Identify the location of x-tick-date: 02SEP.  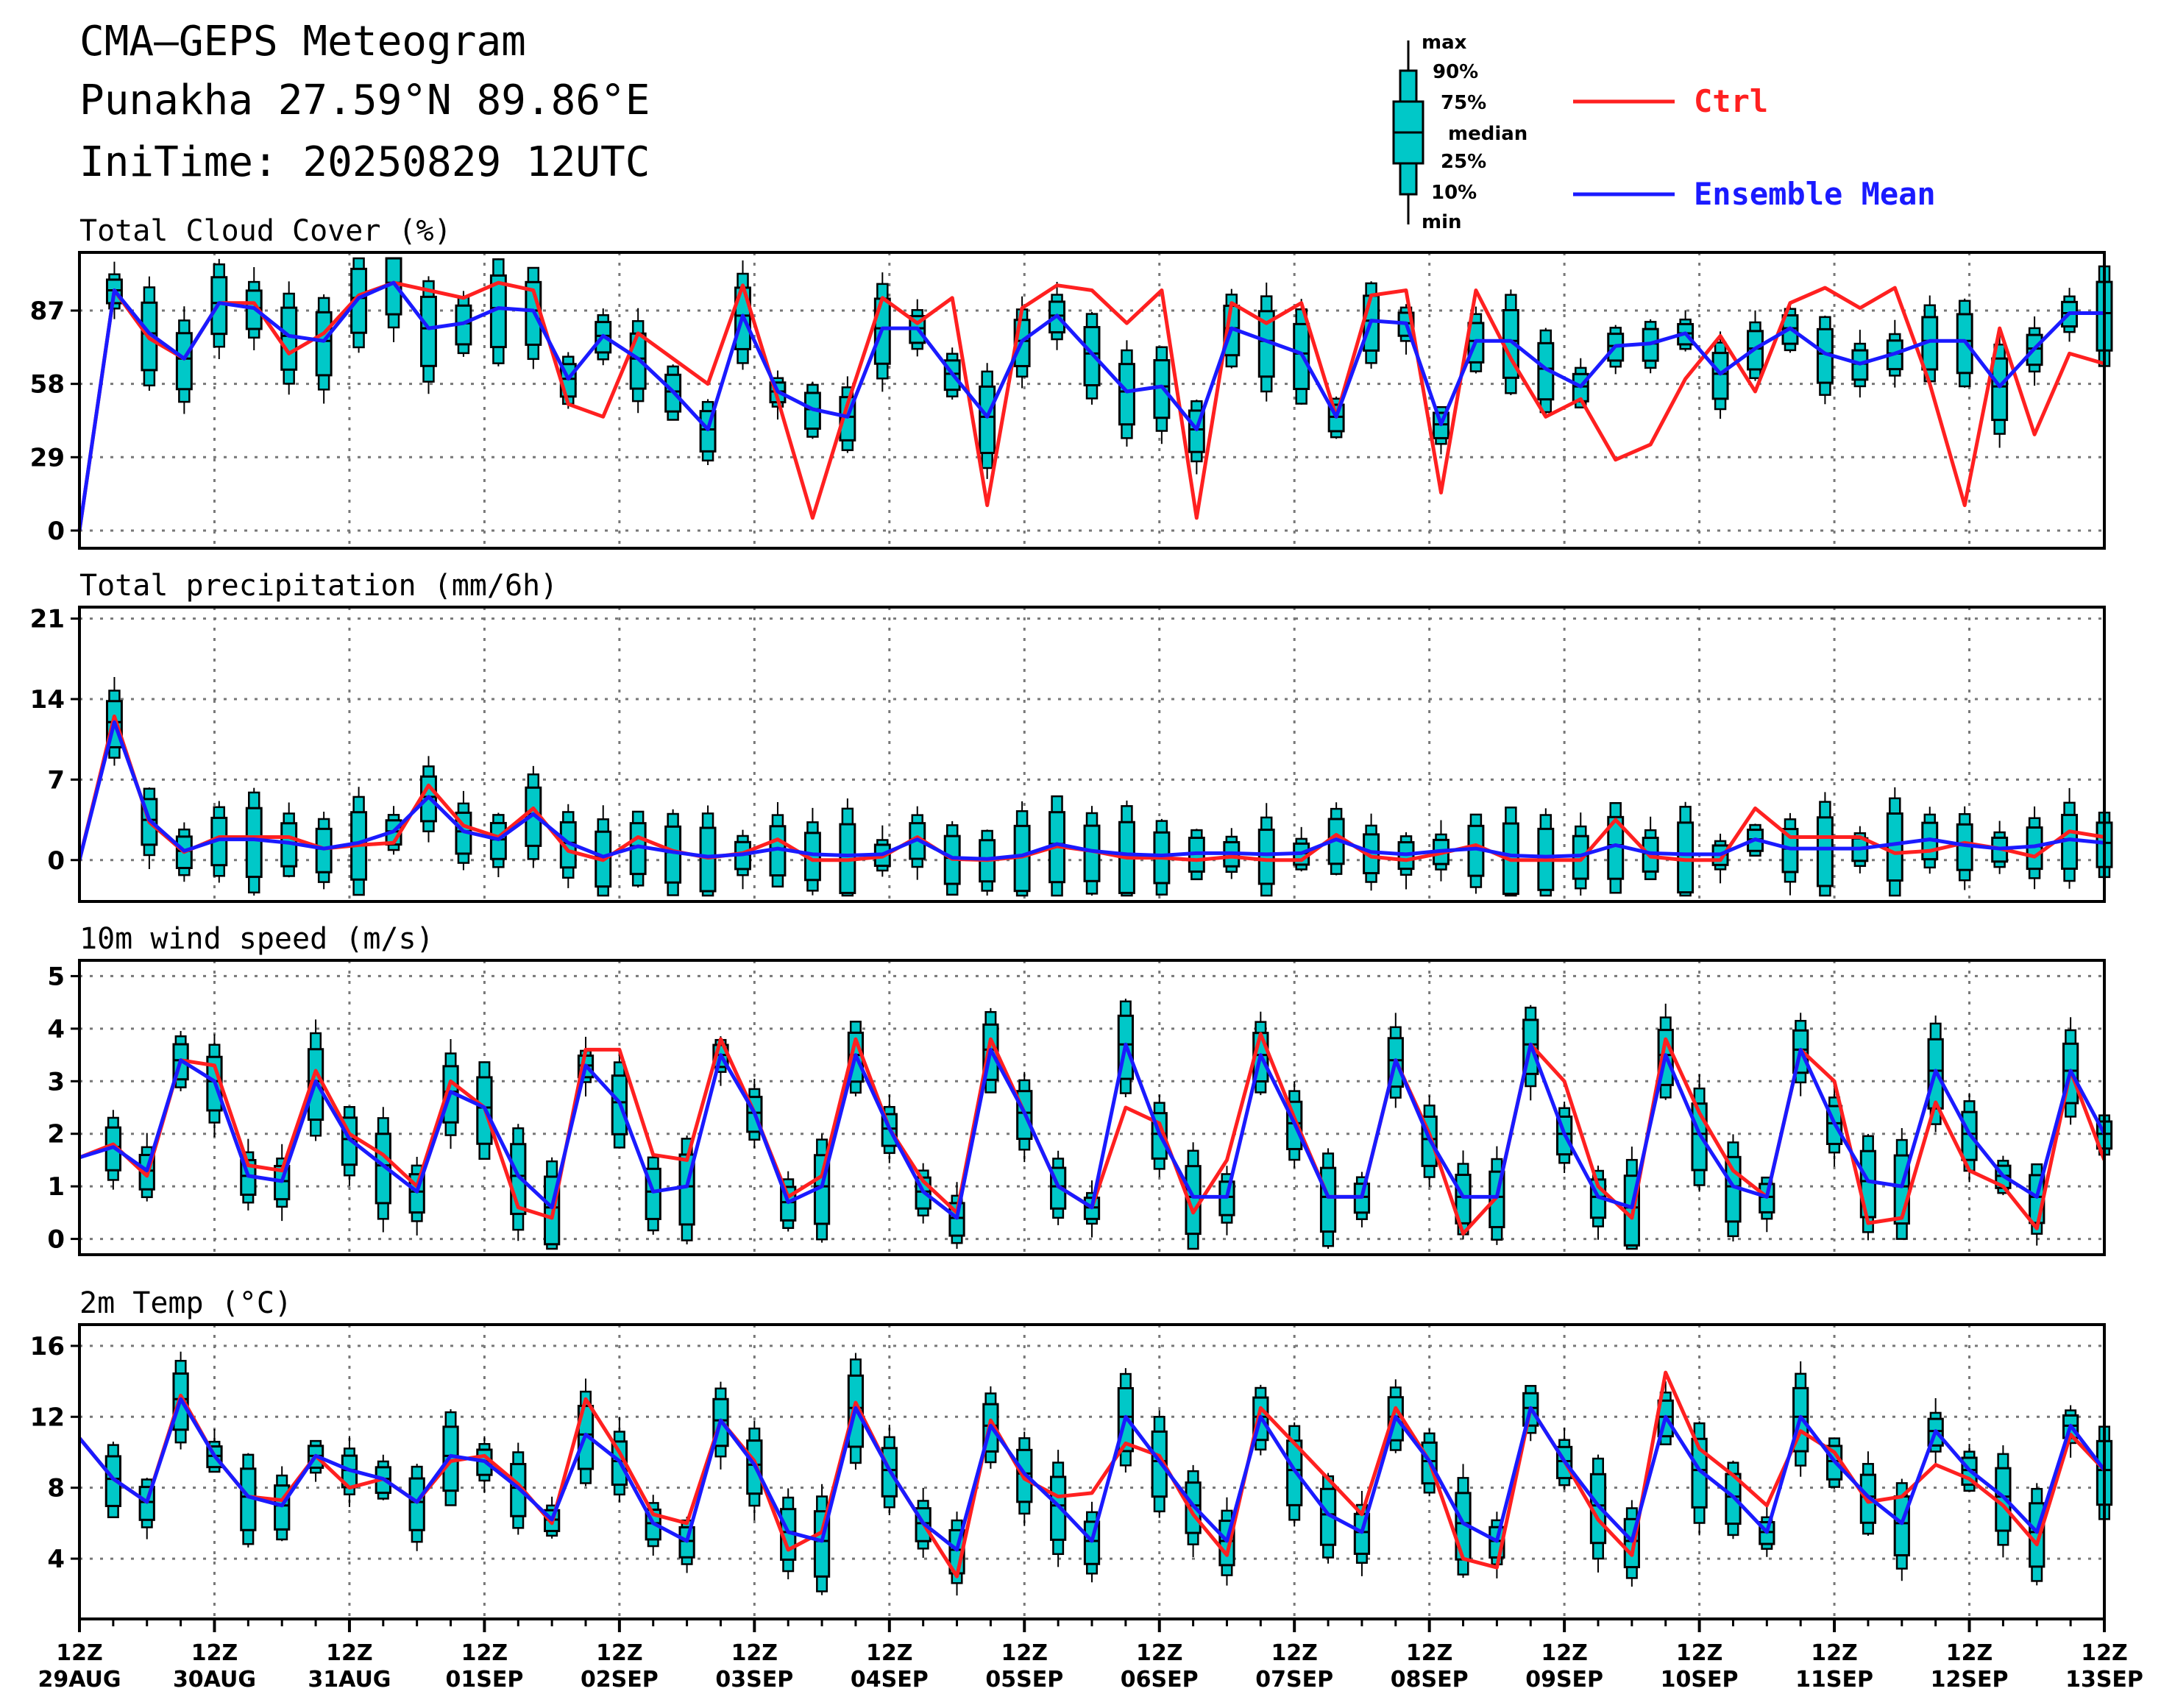
(620, 1680).